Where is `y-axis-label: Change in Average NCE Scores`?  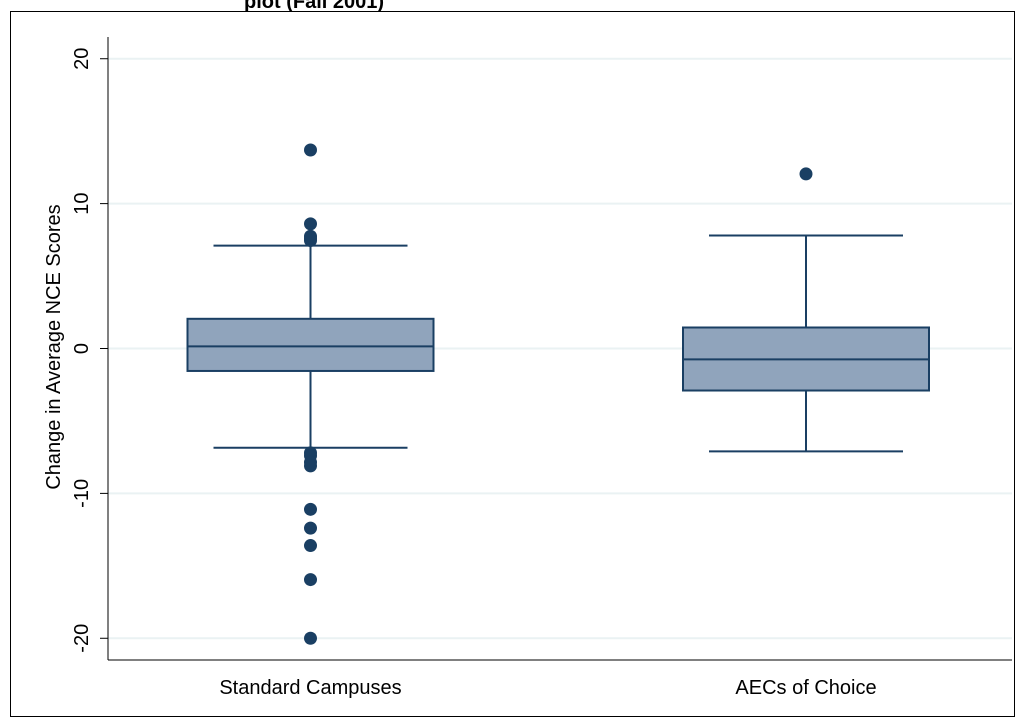
y-axis-label: Change in Average NCE Scores is located at coordinates (54, 346).